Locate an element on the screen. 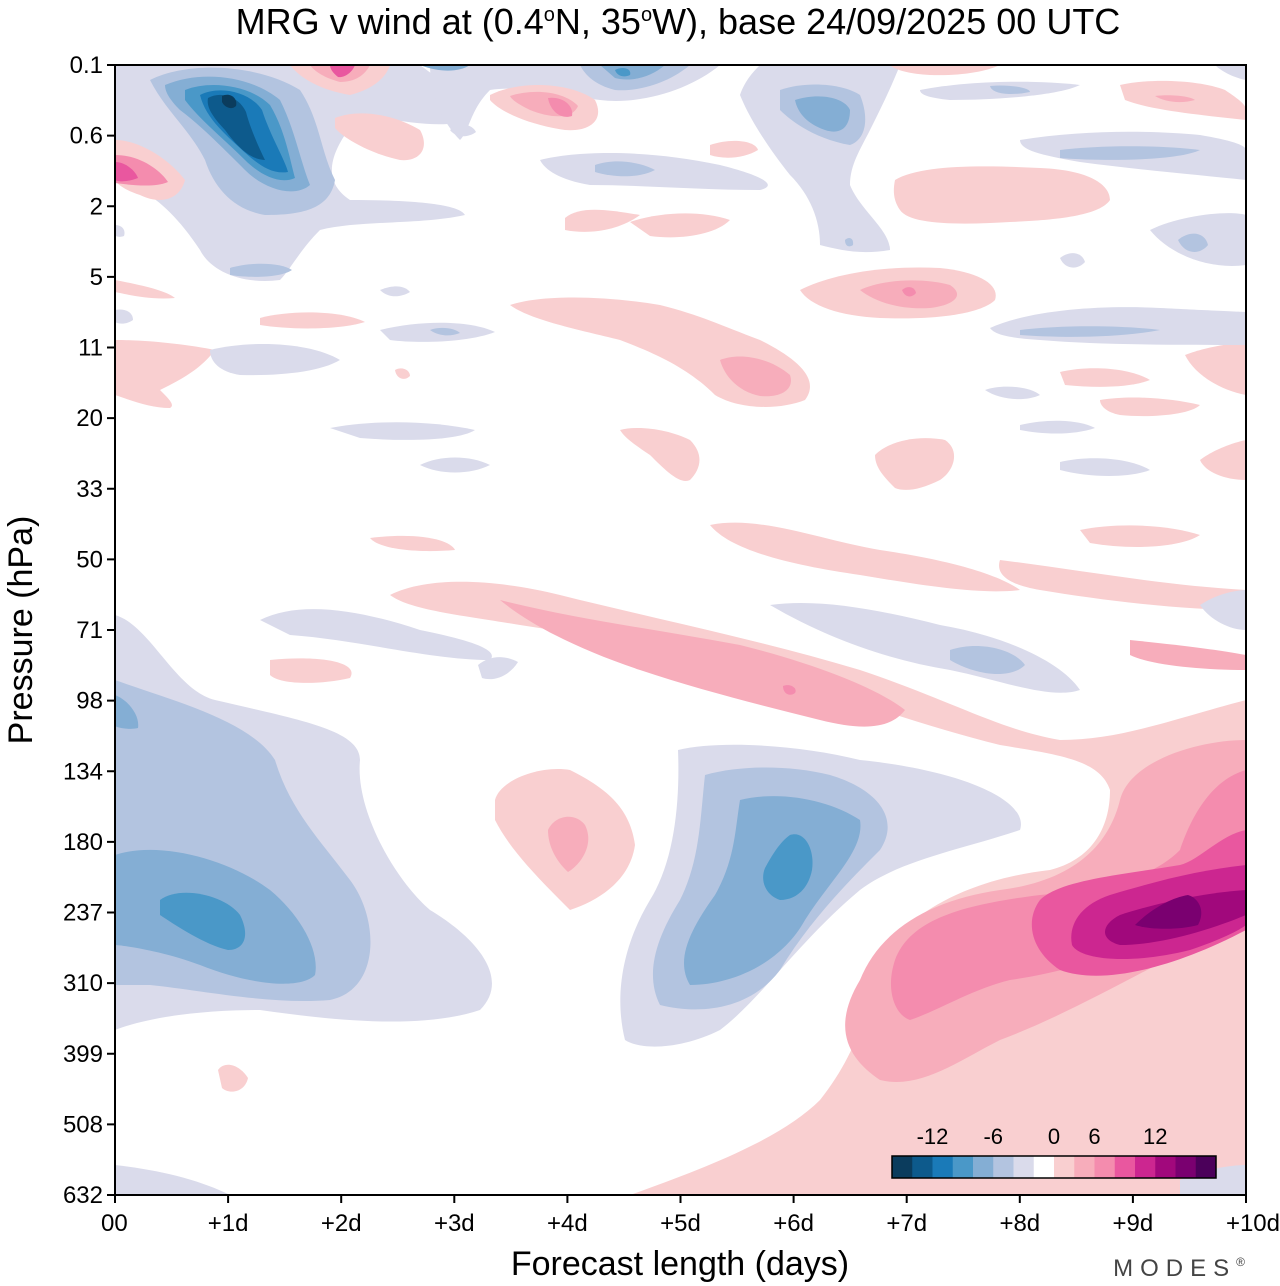 This screenshot has height=1286, width=1280. y-axis-label: Pressure (hPa) is located at coordinates (21, 630).